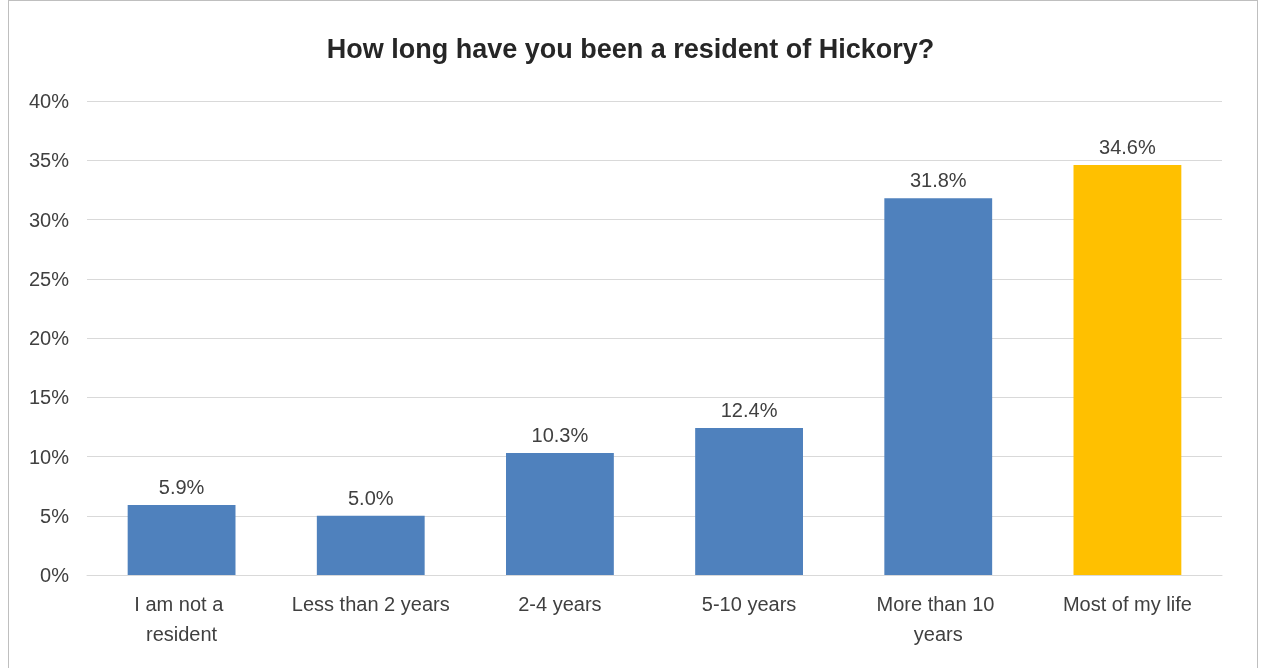 Image resolution: width=1261 pixels, height=668 pixels. Describe the element at coordinates (49, 278) in the screenshot. I see `y-tick-label: 25%` at that location.